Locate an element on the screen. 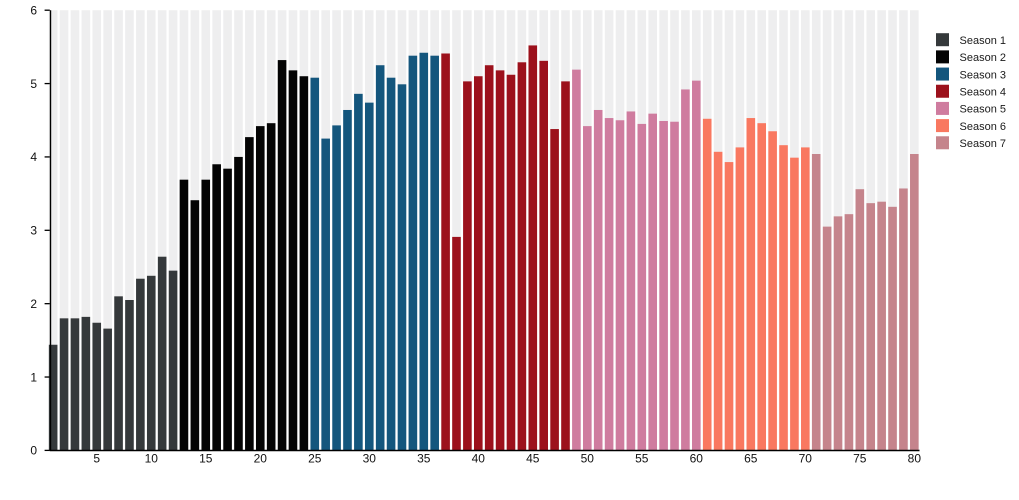 This screenshot has height=500, width=1019. svg-text: Season 5 is located at coordinates (983, 110).